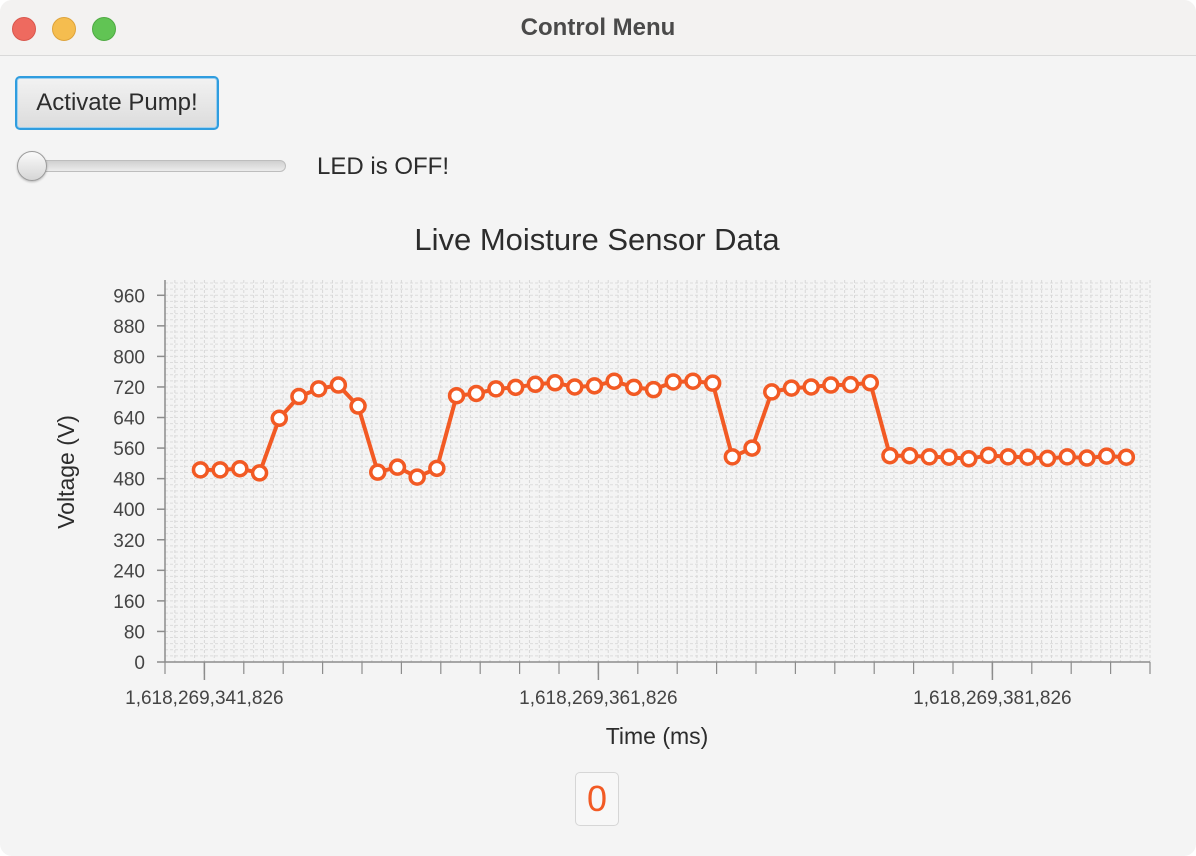  What do you see at coordinates (129, 602) in the screenshot?
I see `y-tick-label: 160` at bounding box center [129, 602].